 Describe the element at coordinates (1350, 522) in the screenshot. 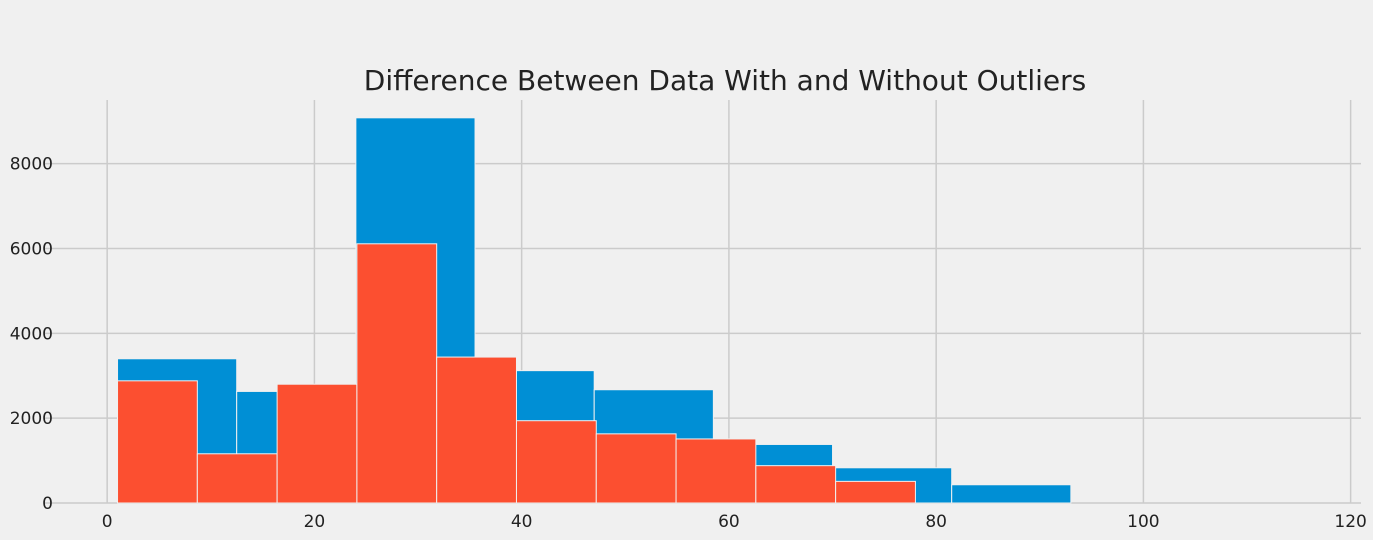

I see `x-tick-label: 120` at that location.